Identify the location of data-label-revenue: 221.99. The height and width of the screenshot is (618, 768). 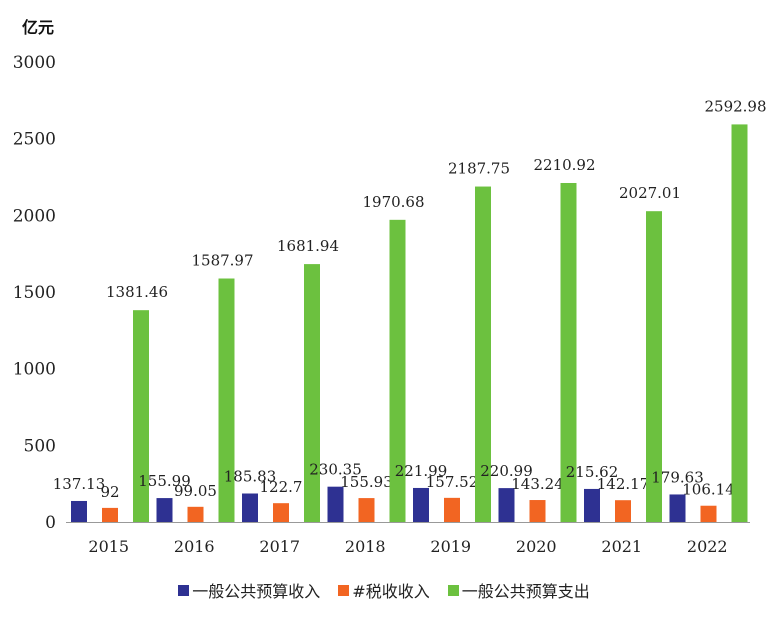
(421, 471).